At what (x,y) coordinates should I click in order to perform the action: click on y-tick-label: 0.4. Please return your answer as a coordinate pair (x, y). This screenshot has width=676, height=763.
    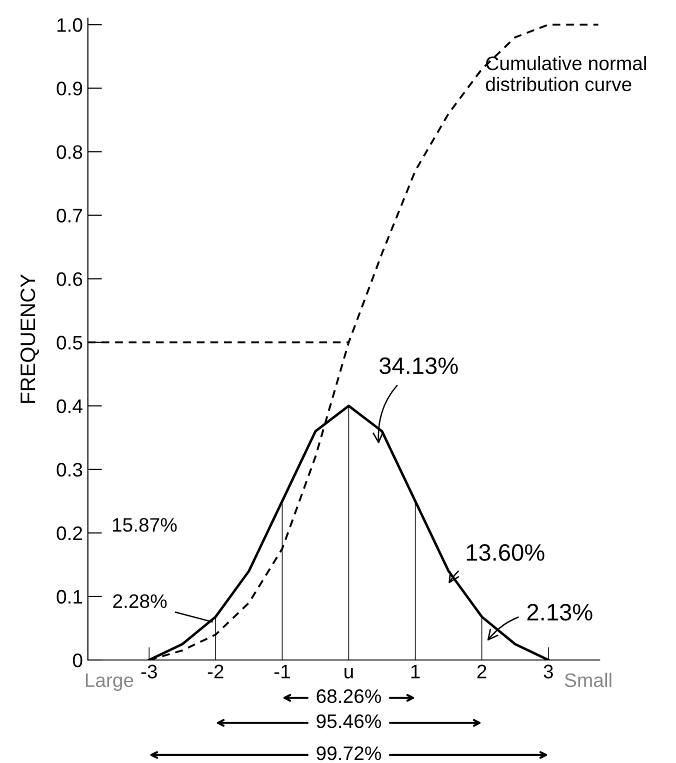
    Looking at the image, I should click on (69, 406).